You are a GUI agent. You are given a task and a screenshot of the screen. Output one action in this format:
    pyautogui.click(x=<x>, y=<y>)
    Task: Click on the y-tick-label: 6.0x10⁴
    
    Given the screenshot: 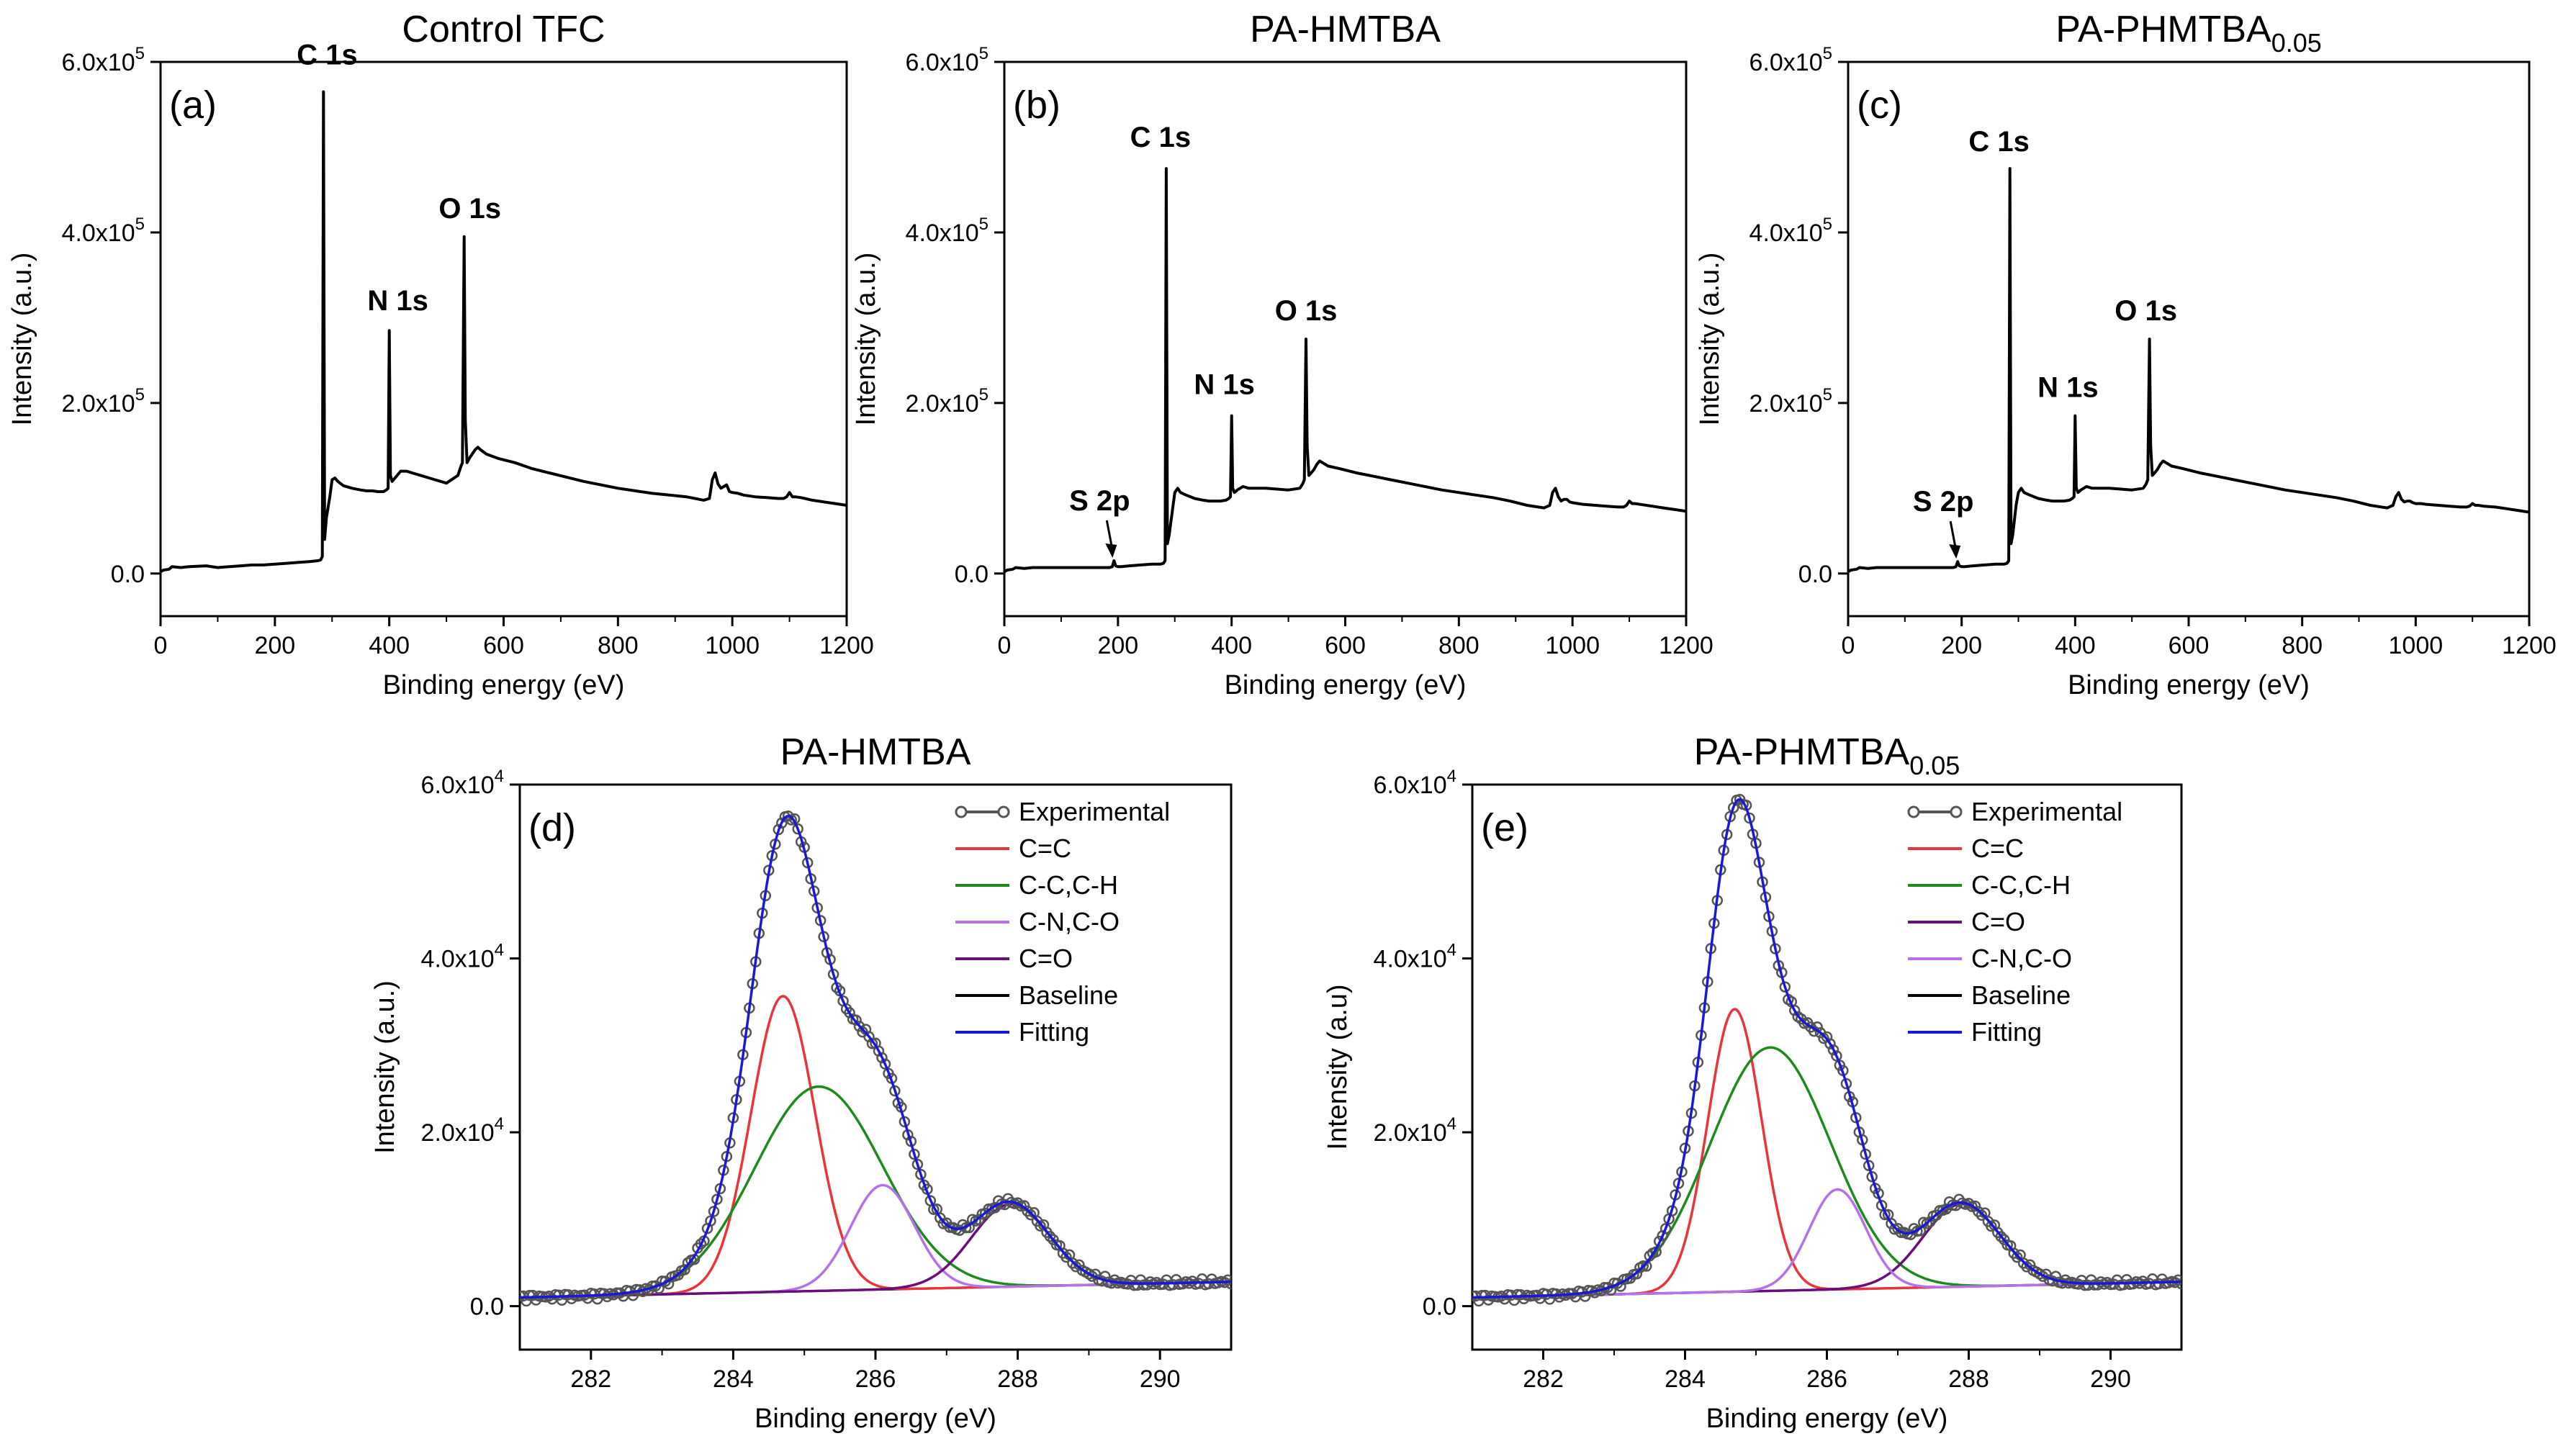 What is the action you would take?
    pyautogui.click(x=462, y=783)
    